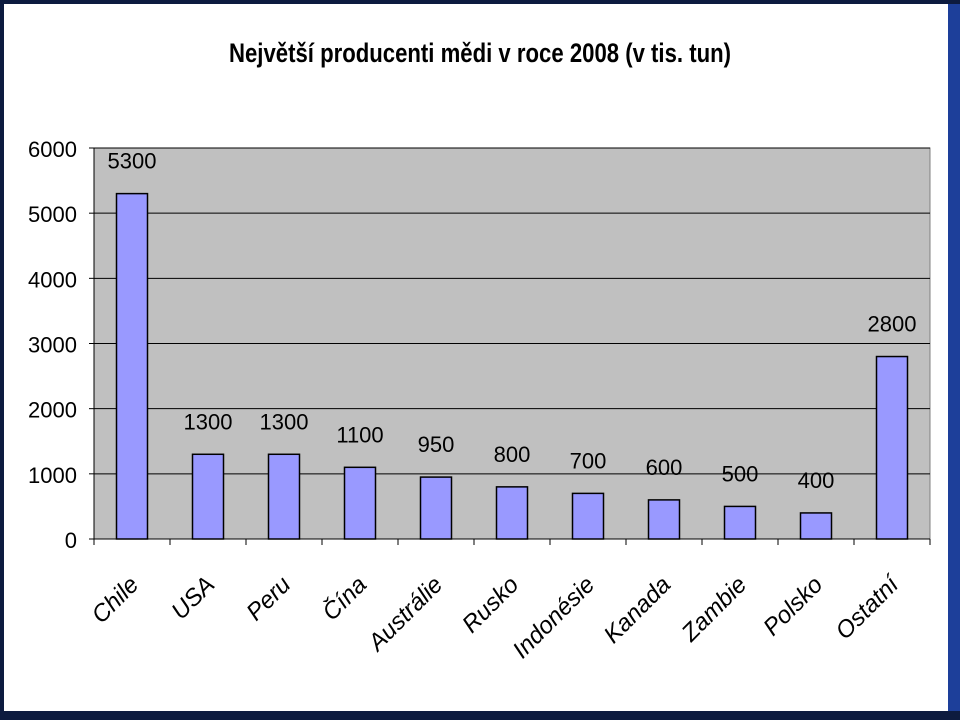 The width and height of the screenshot is (960, 720). I want to click on category-label: Ostatní, so click(867, 607).